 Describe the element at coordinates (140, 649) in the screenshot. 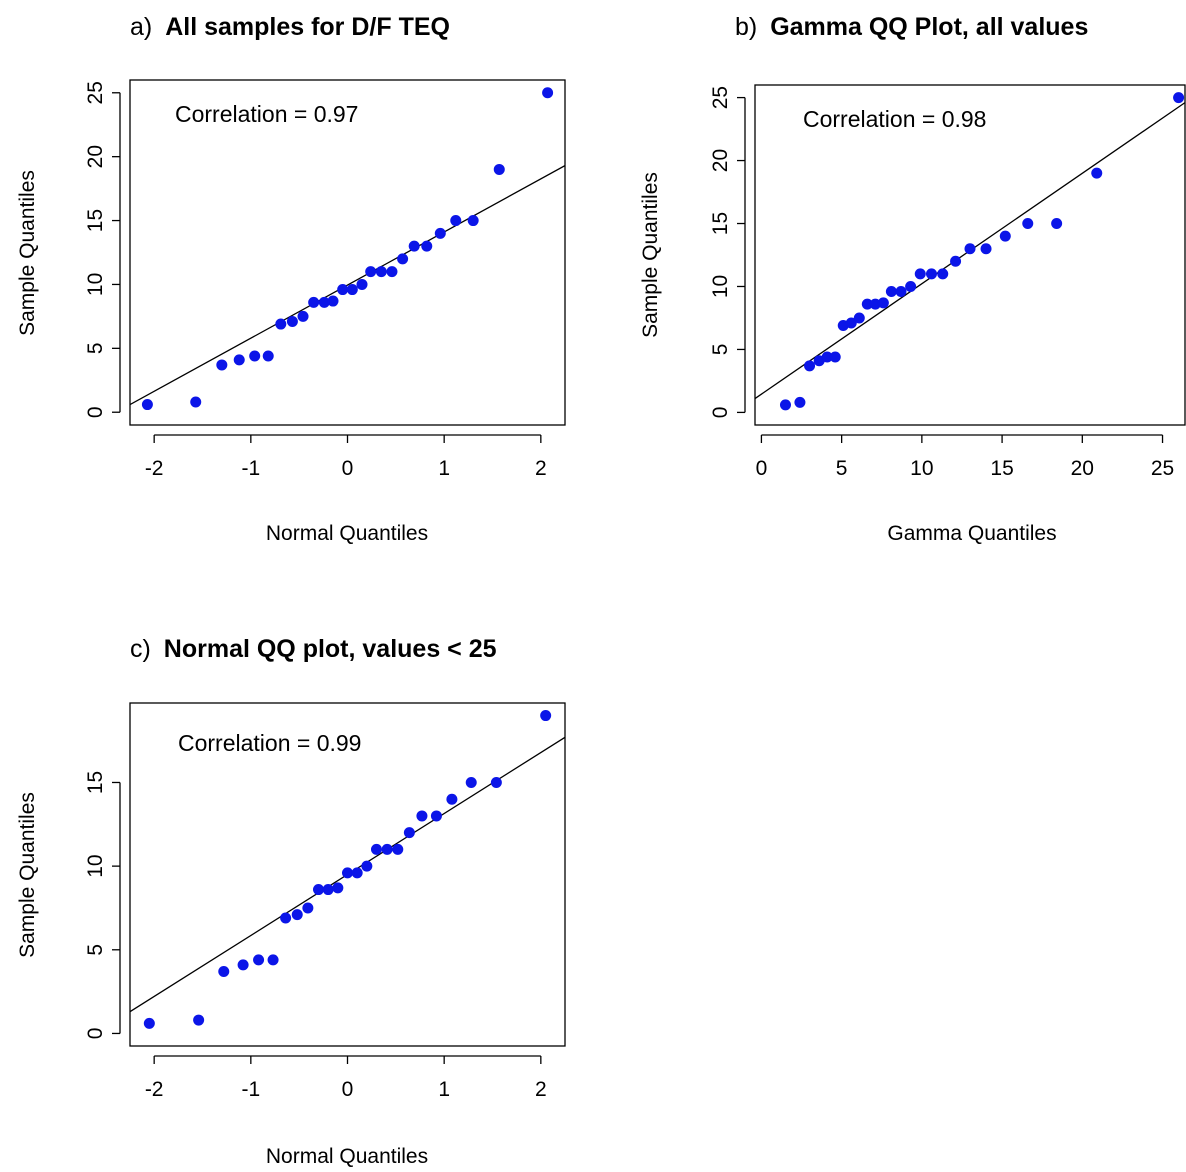

I see `panel-c-title-prefix: c)` at that location.